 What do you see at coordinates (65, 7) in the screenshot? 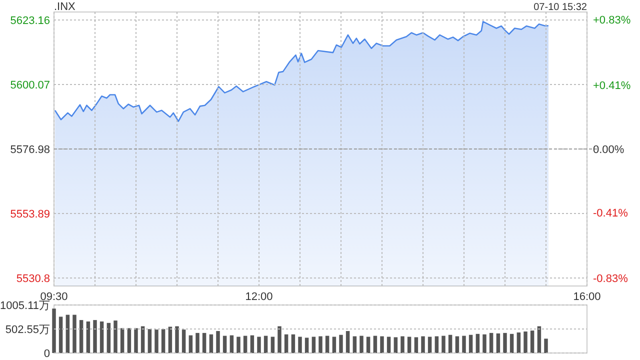
I see `chart-title: .INX` at bounding box center [65, 7].